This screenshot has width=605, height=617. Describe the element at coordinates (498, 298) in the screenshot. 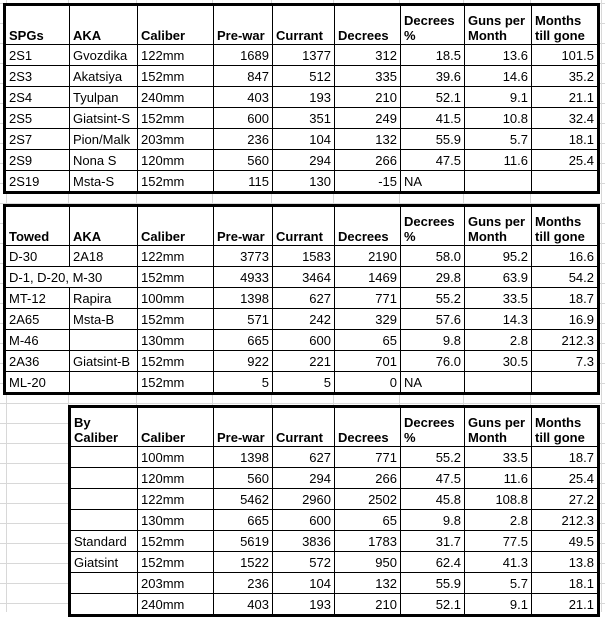

I see `cell: 33.5` at that location.